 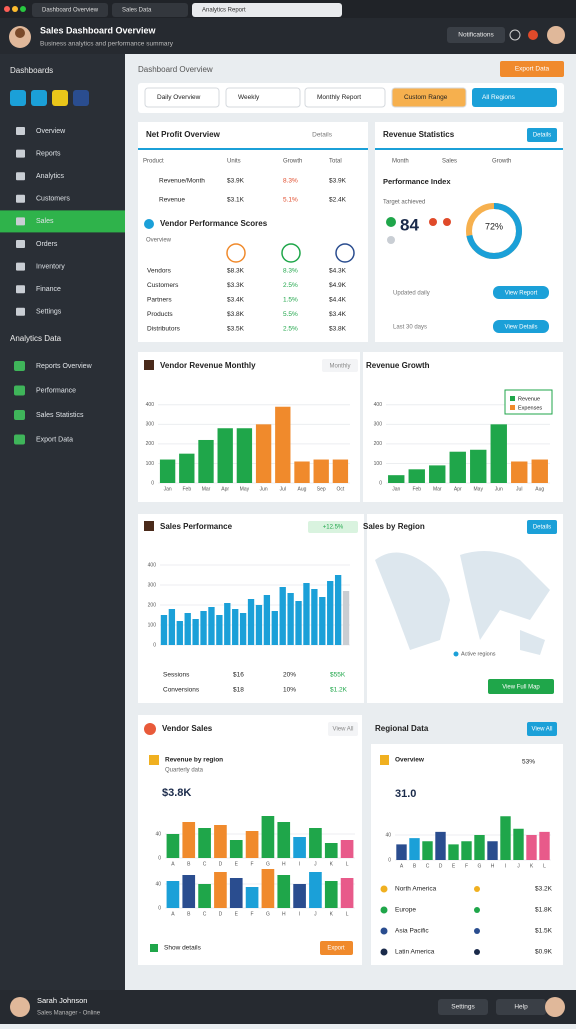 I want to click on nav-item: Reports, so click(x=48, y=153).